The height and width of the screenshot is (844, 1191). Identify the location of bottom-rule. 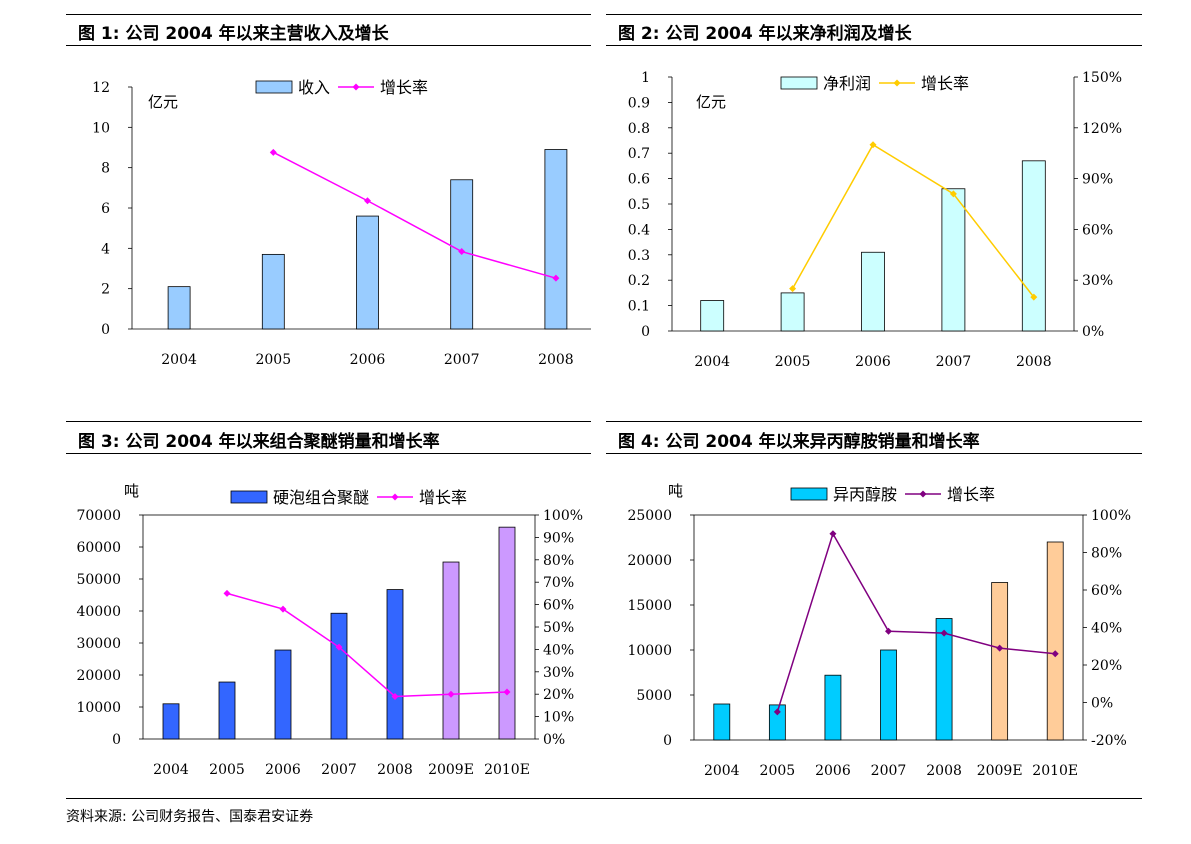
(604, 798).